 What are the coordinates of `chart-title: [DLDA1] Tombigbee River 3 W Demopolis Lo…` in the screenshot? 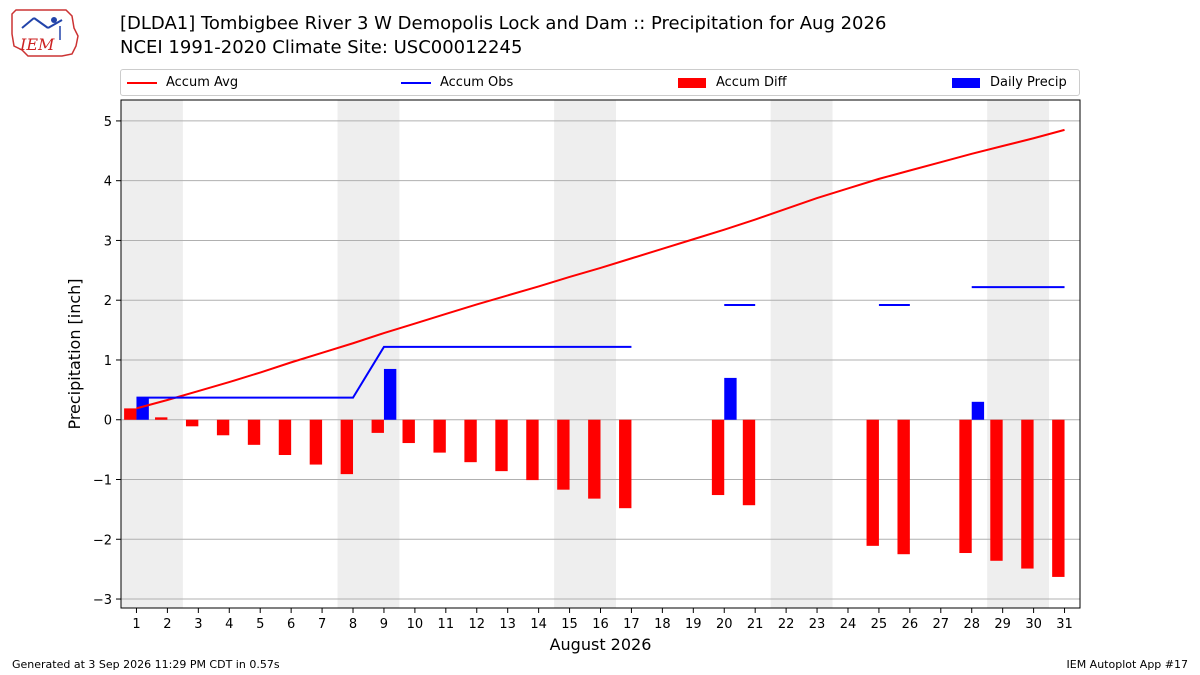 It's located at (503, 23).